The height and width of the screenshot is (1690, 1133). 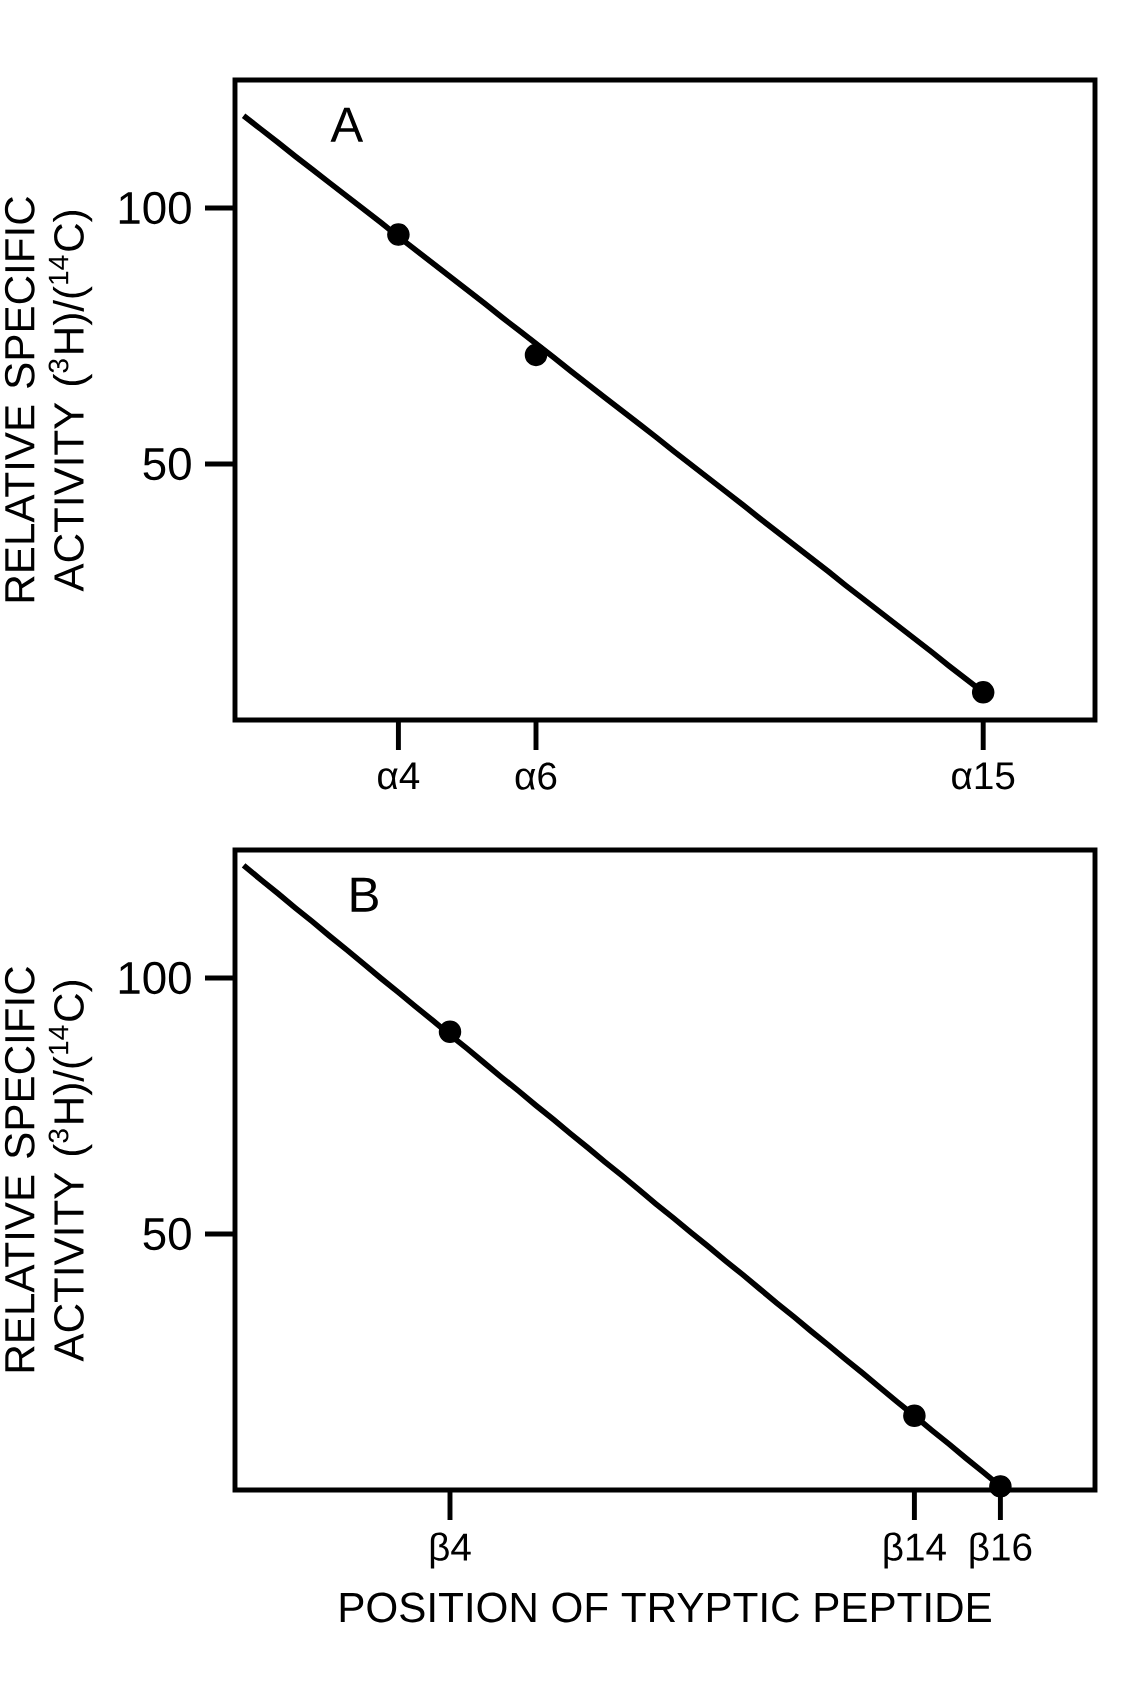 What do you see at coordinates (399, 776) in the screenshot?
I see `x-tick-label: α4` at bounding box center [399, 776].